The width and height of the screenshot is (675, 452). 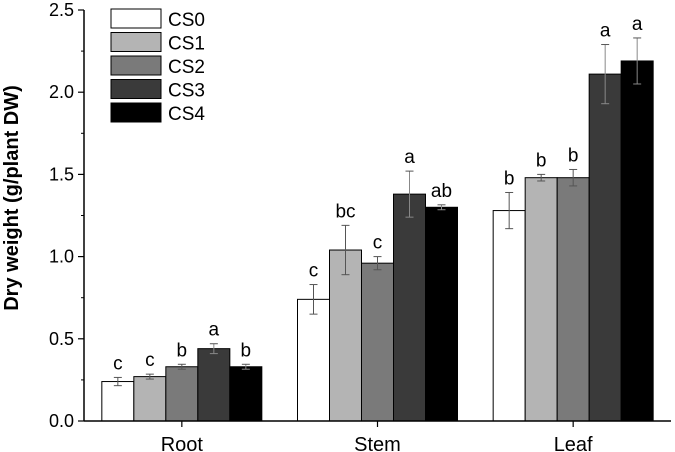 I want to click on bar-cs4-stem, so click(x=441, y=314).